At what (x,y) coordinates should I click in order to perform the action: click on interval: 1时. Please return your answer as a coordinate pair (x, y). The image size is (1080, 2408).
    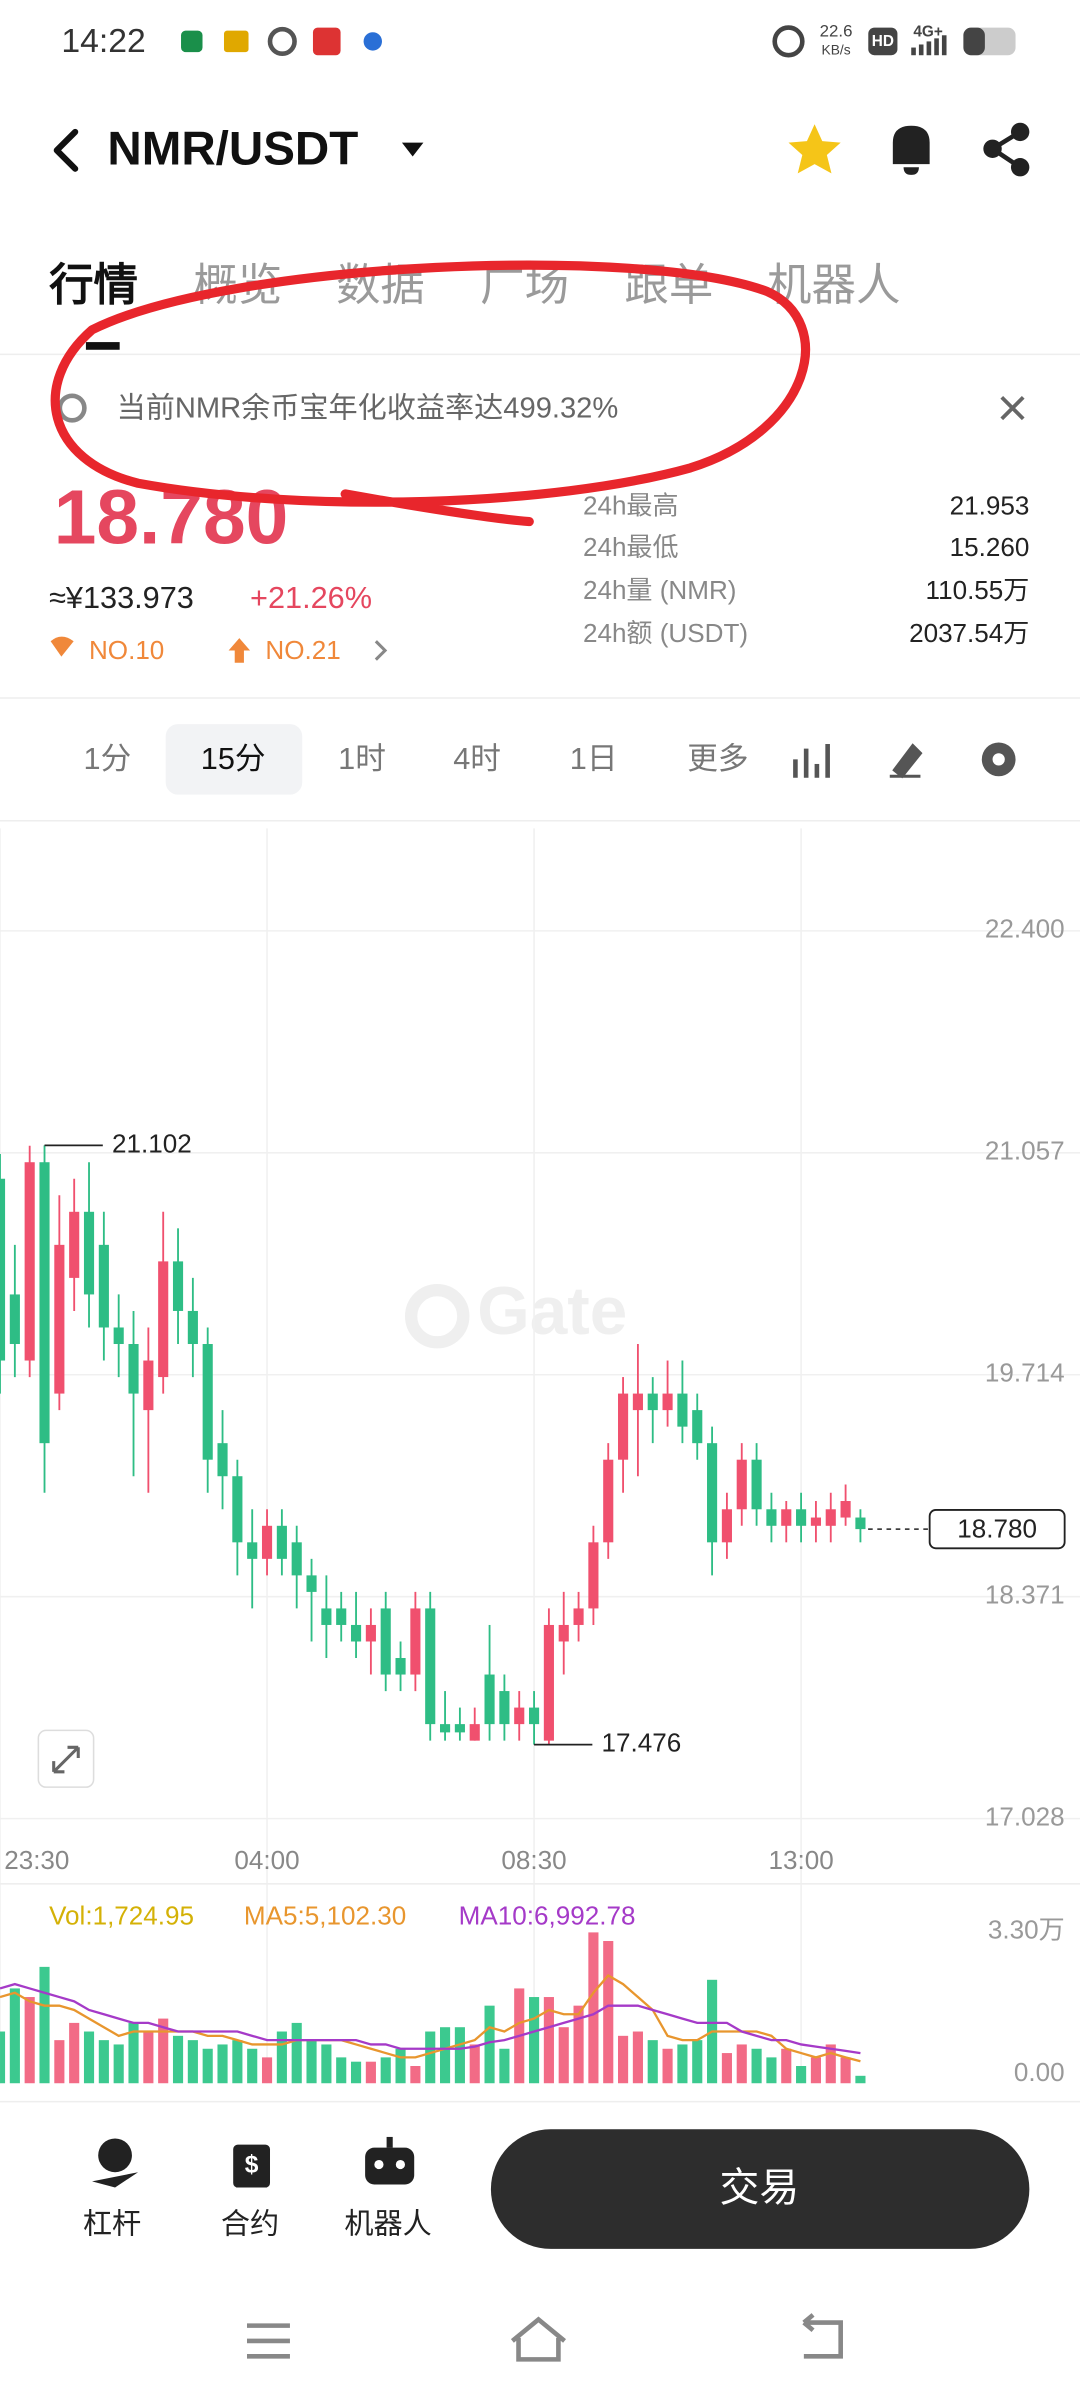
    Looking at the image, I should click on (362, 758).